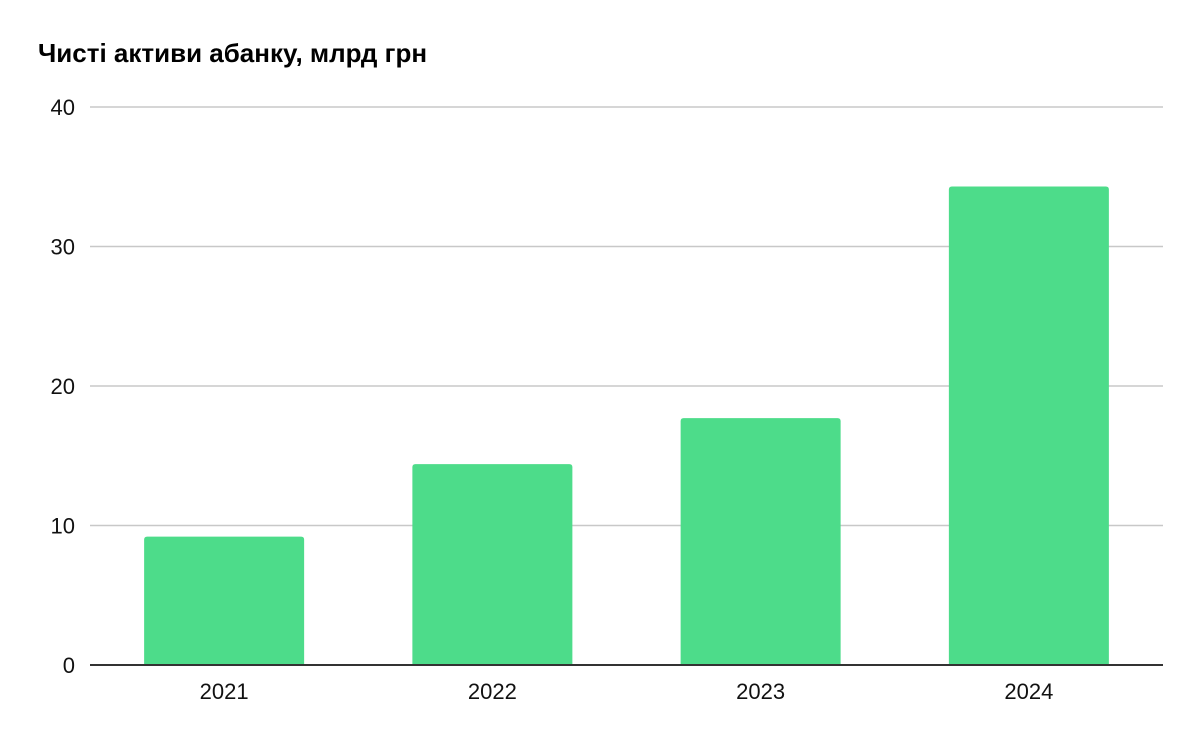 This screenshot has width=1200, height=742. Describe the element at coordinates (233, 53) in the screenshot. I see `chart-title: Чисті активи абанку, млрд грн` at that location.